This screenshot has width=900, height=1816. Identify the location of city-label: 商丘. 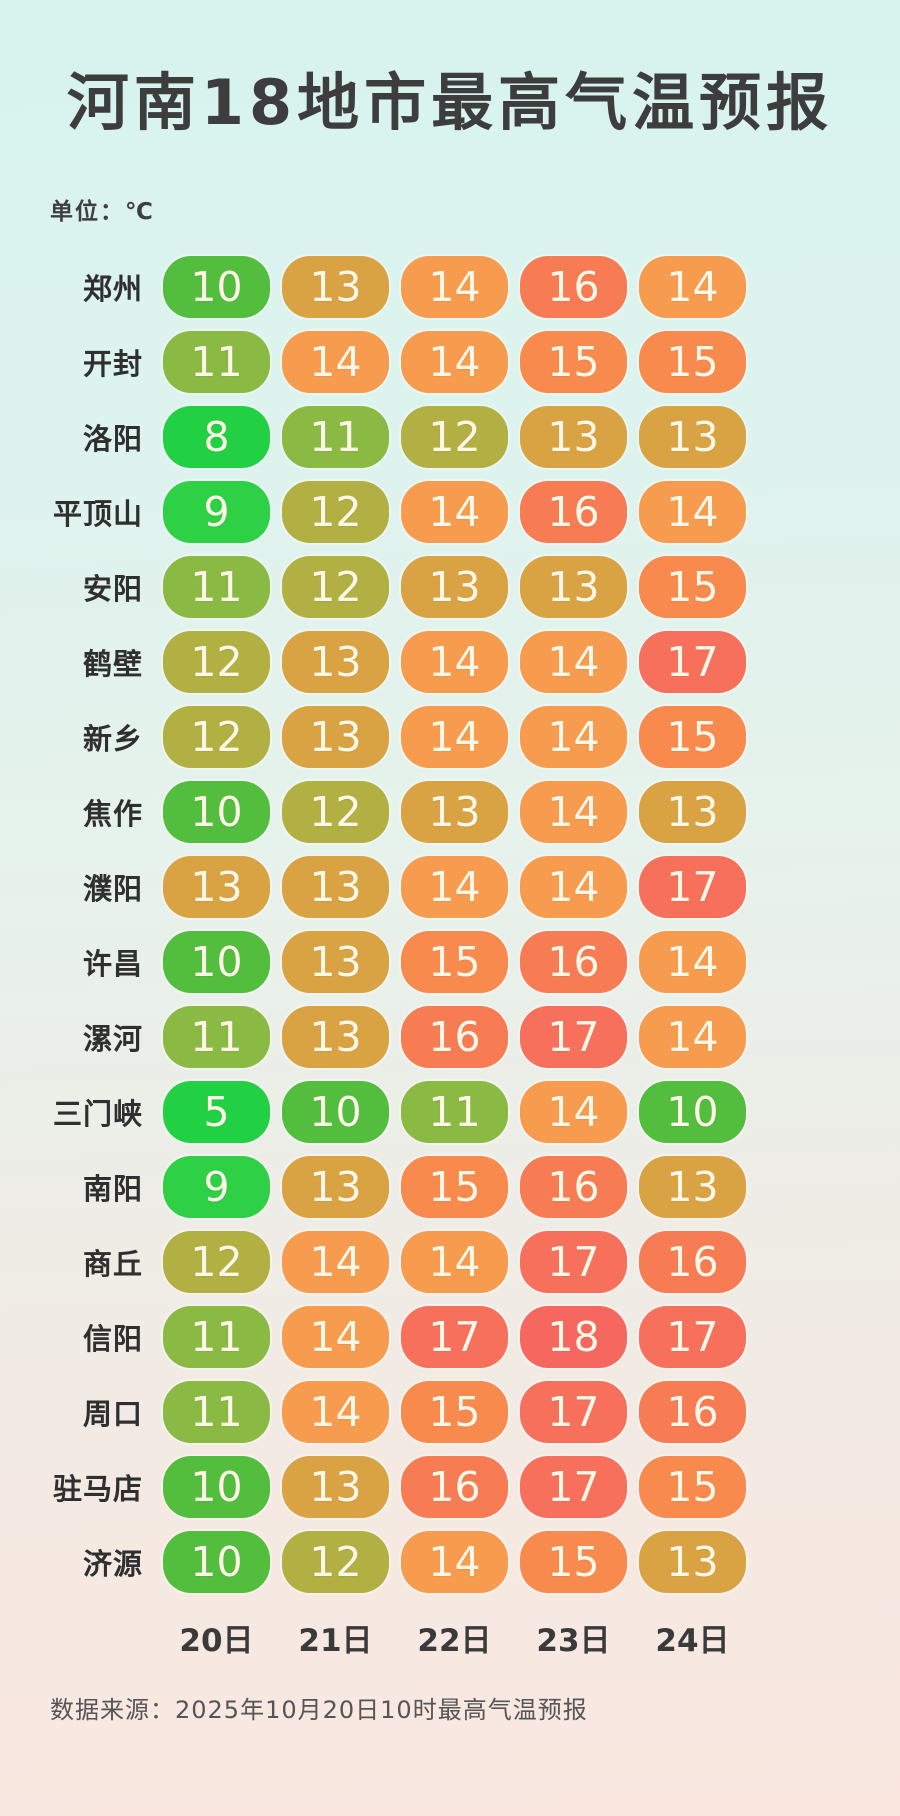
(112, 1264).